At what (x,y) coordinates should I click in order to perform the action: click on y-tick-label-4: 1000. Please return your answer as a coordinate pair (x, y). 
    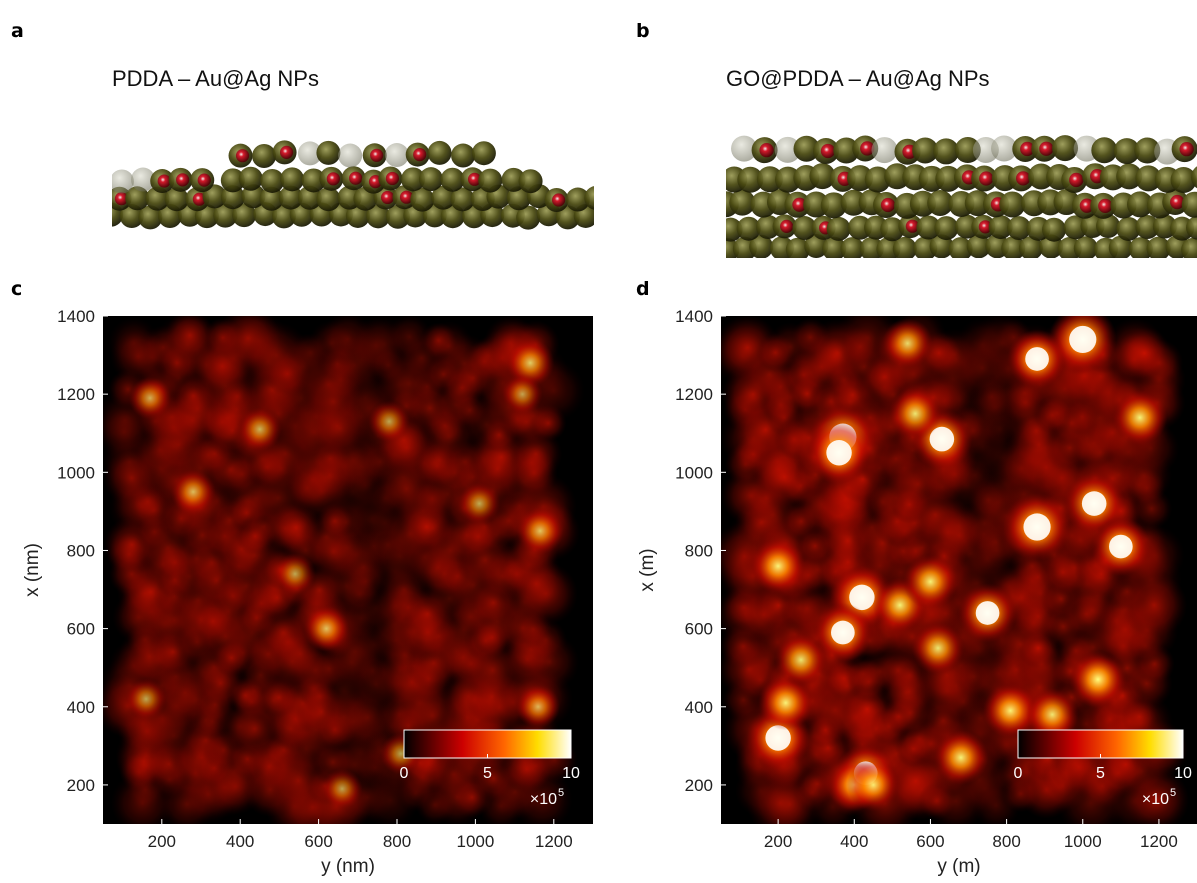
    Looking at the image, I should click on (76, 472).